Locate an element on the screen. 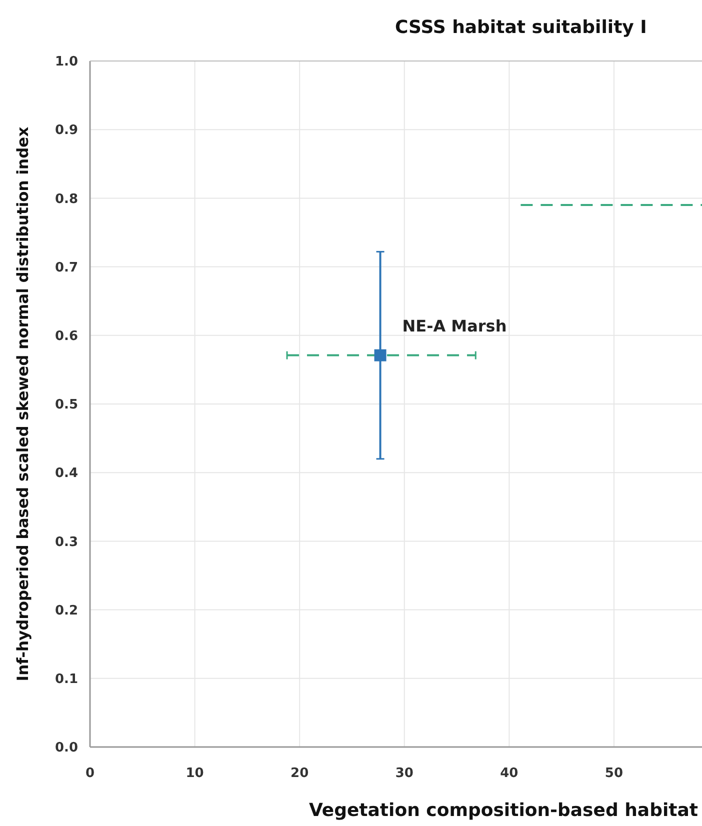  x-tick-label: 10 is located at coordinates (195, 773).